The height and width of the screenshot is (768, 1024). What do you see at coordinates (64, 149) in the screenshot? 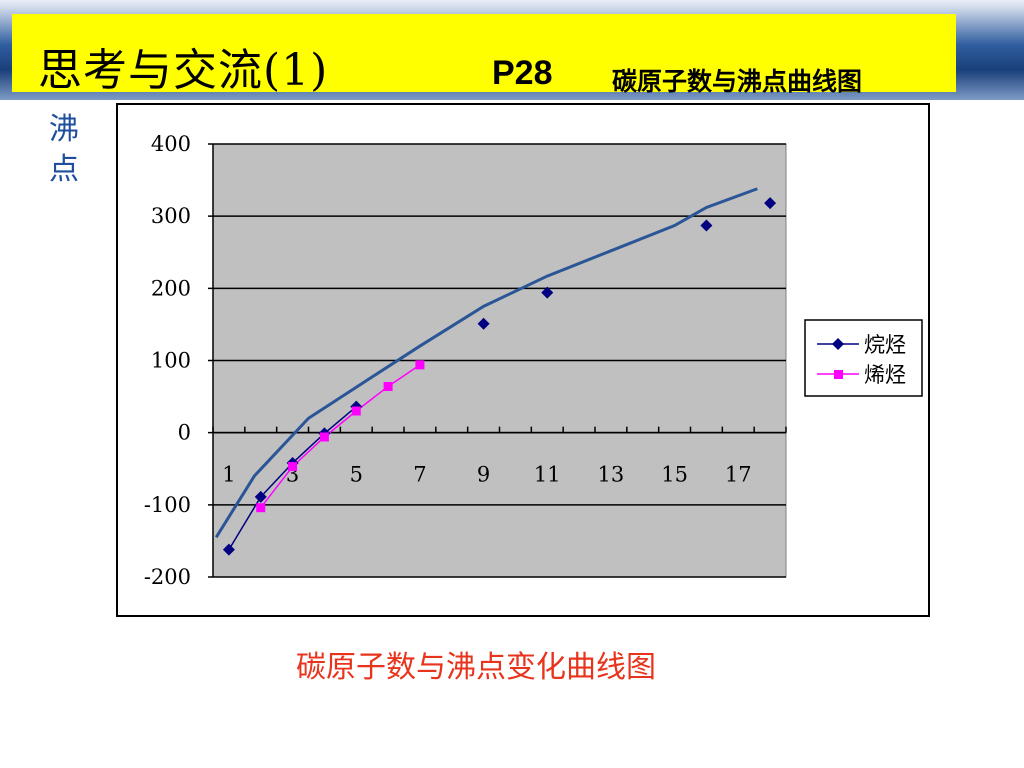
I see `y-axis-label: 沸 点` at bounding box center [64, 149].